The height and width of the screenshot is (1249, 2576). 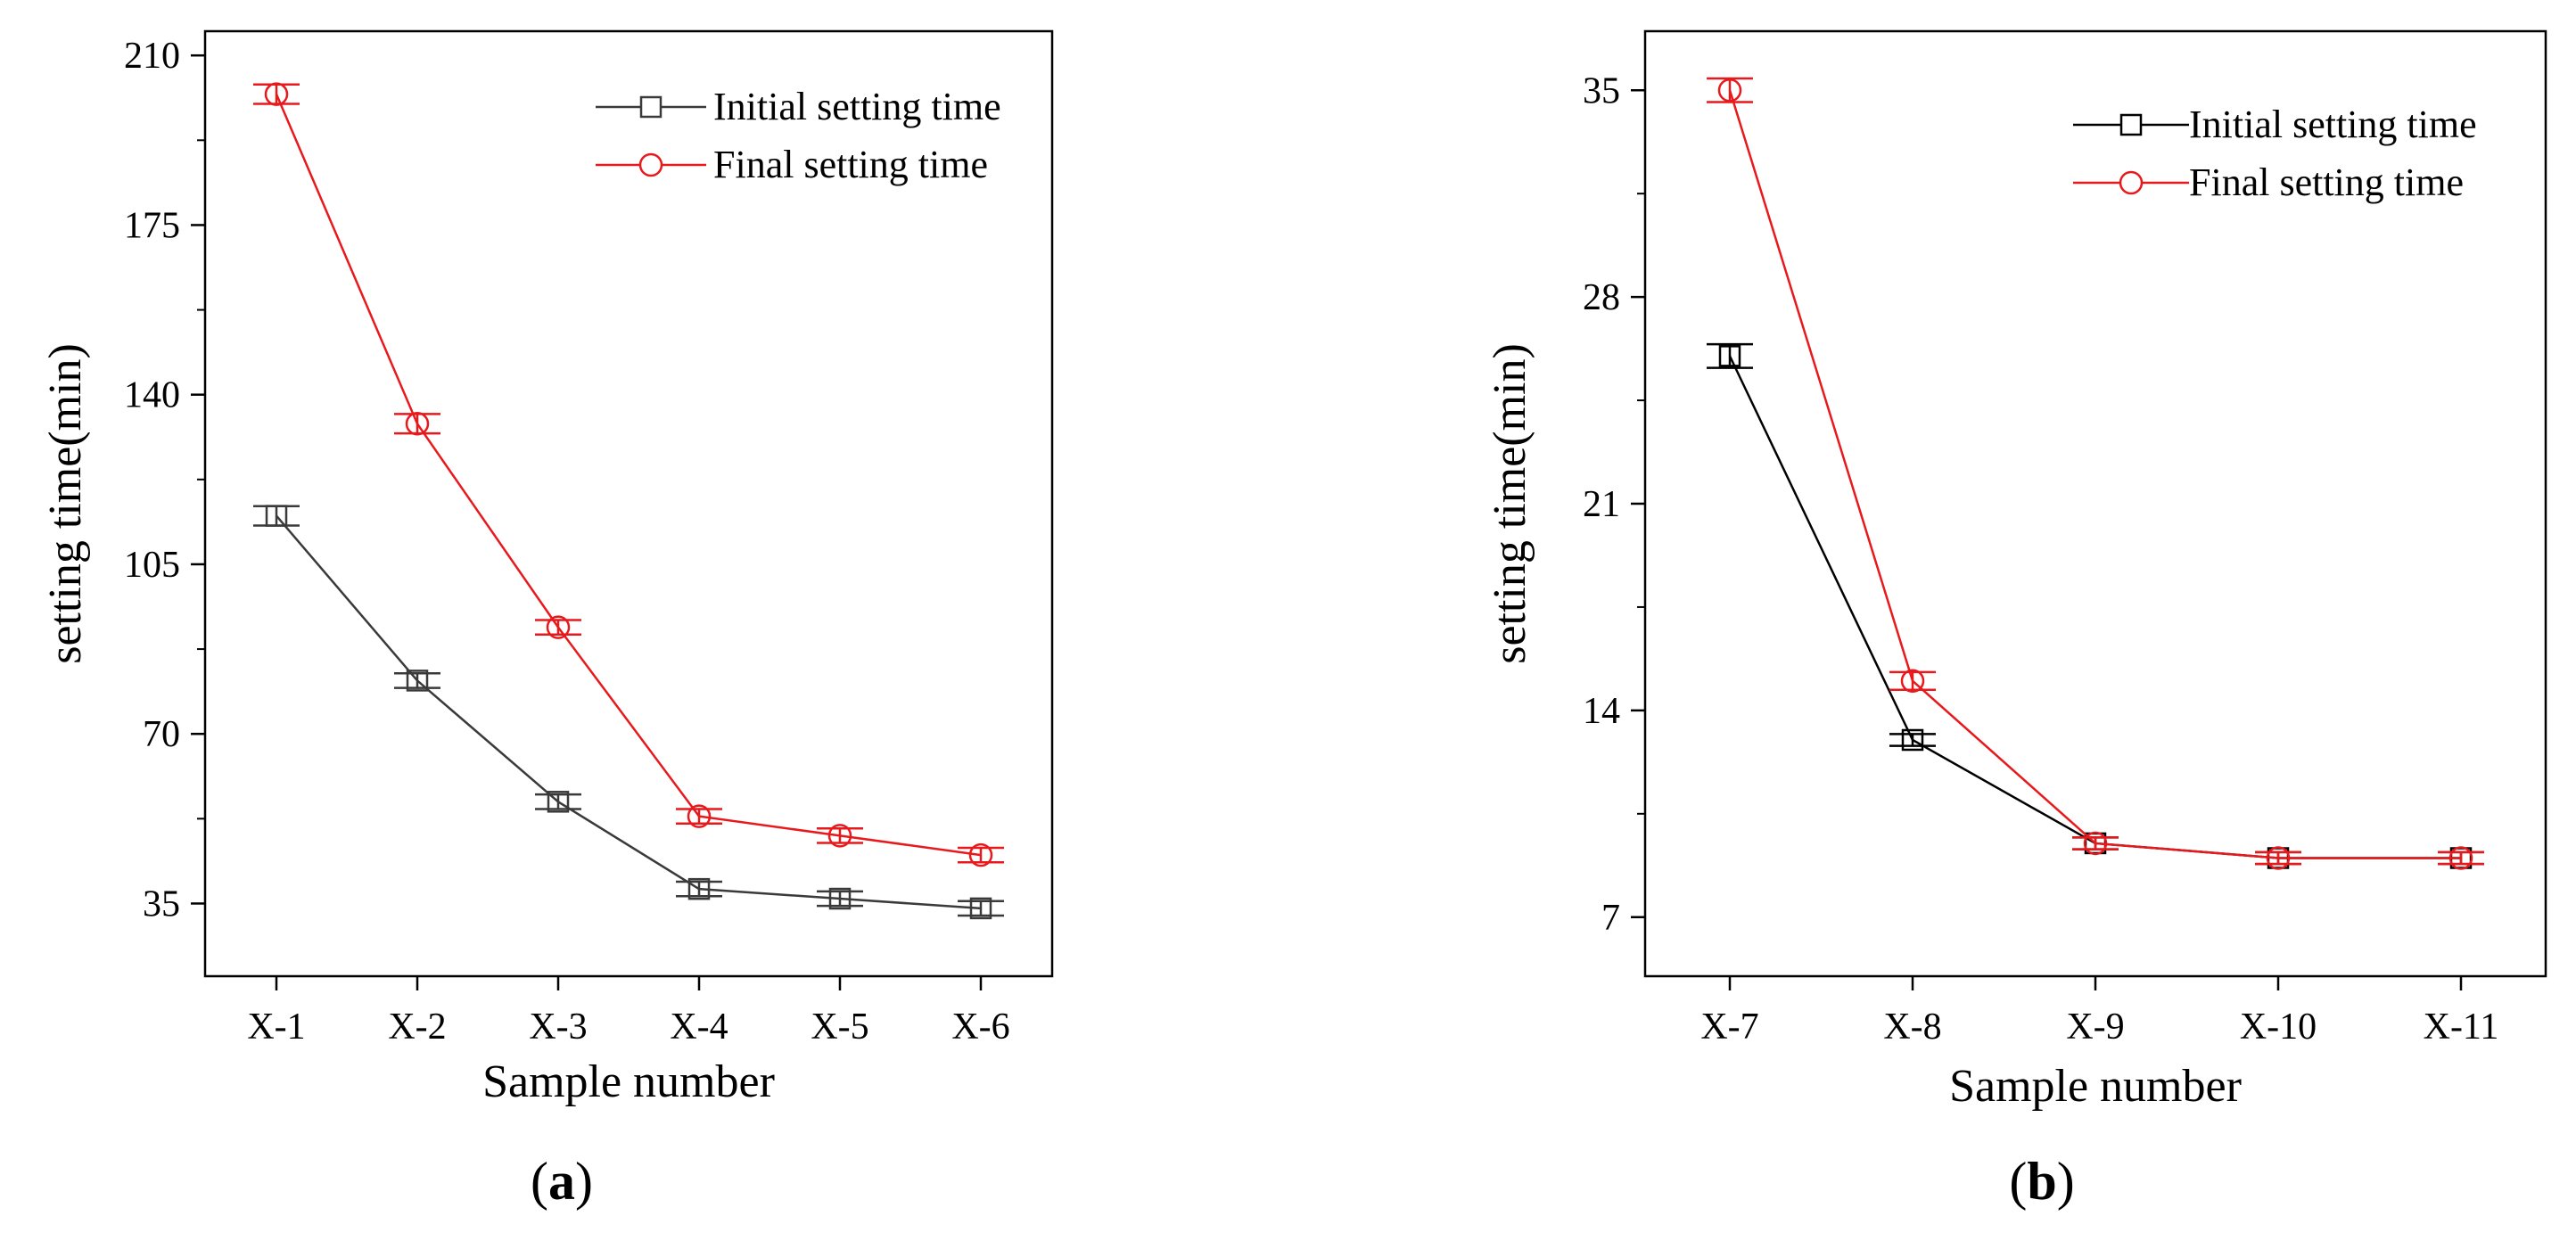 I want to click on y-tick-label: 210, so click(x=152, y=56).